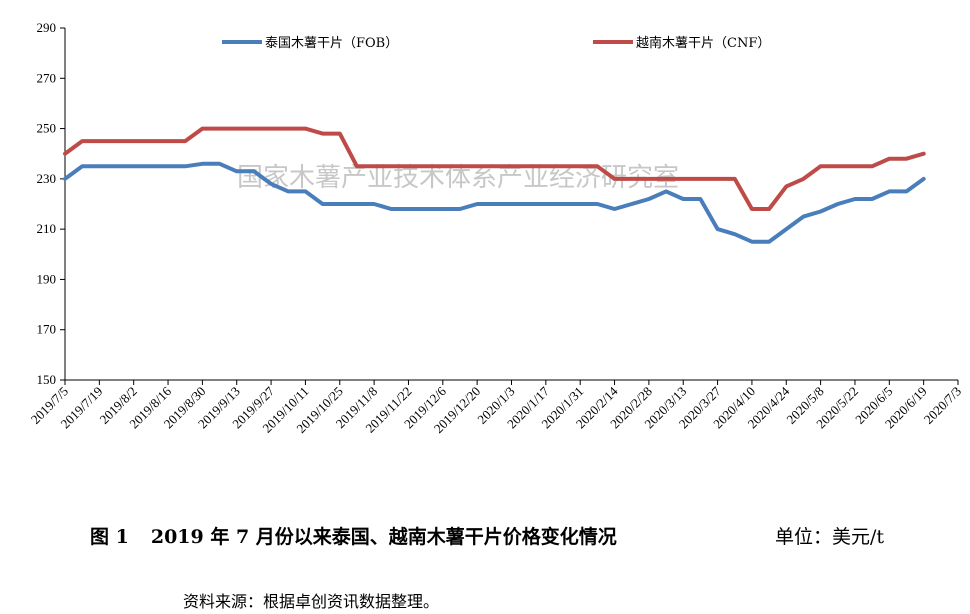 This screenshot has width=970, height=614. What do you see at coordinates (109, 537) in the screenshot?
I see `figure-number: 图 1` at bounding box center [109, 537].